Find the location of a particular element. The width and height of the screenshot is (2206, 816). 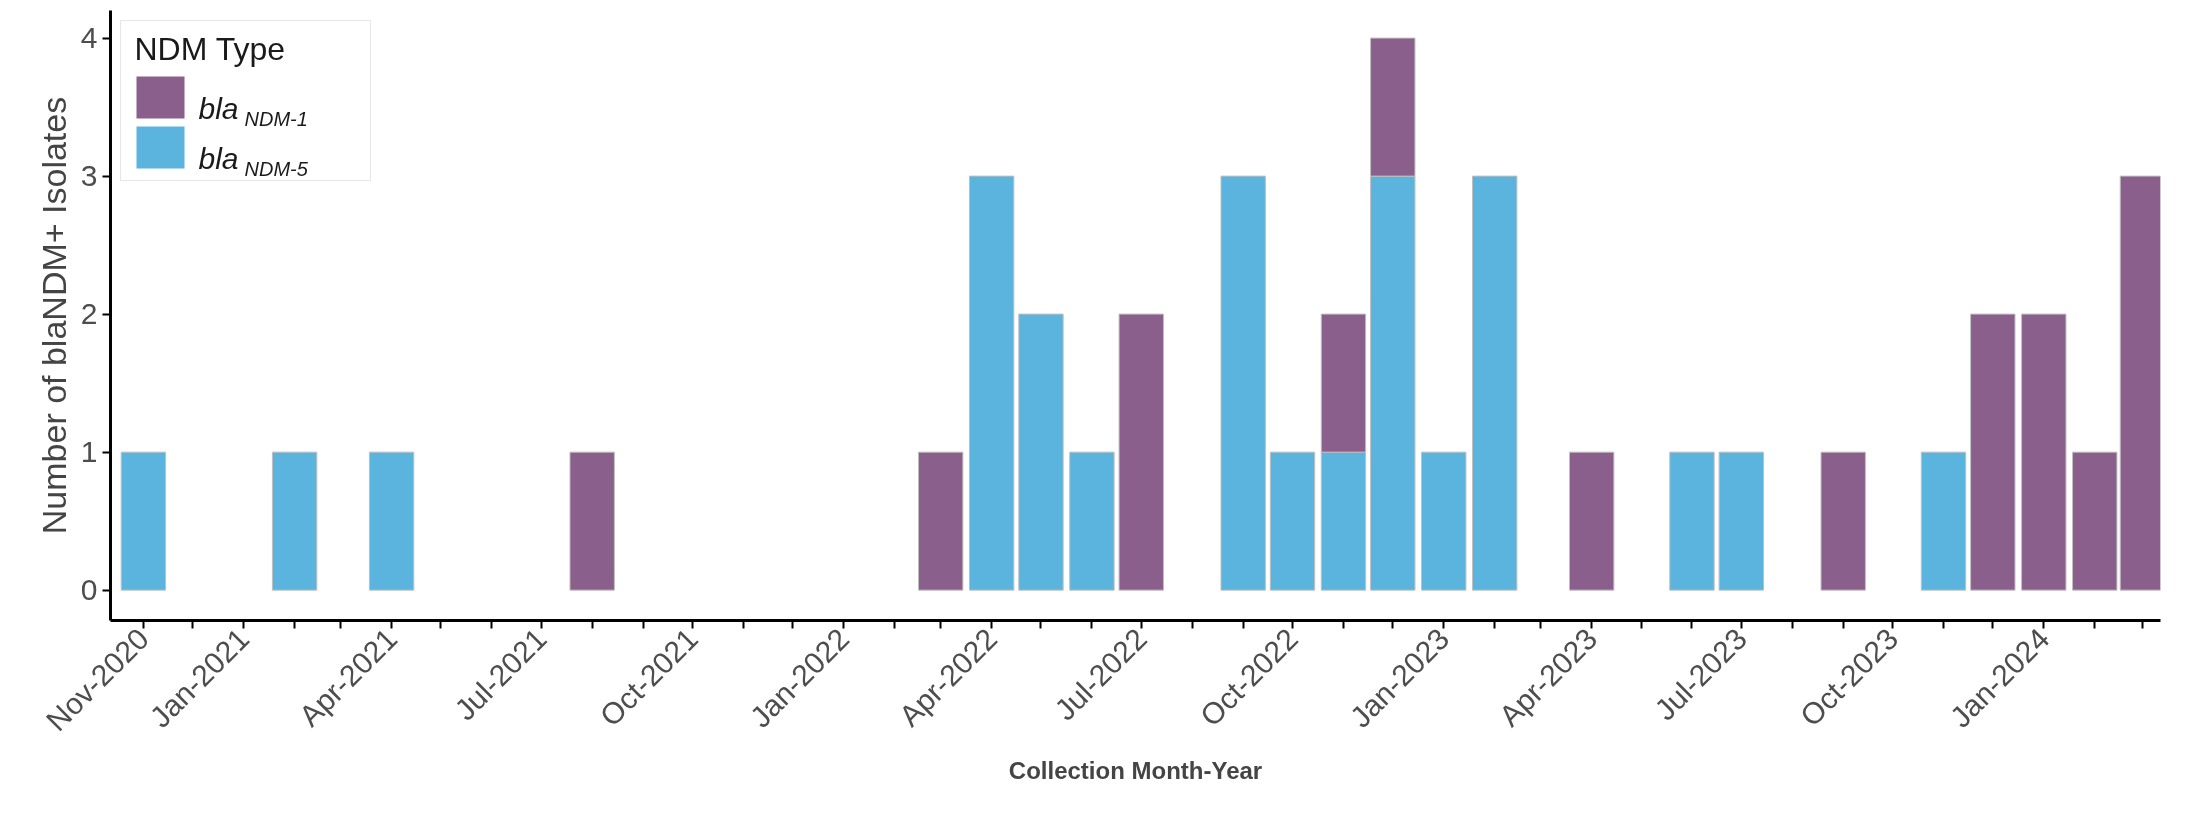

x-axis-title: Collection Month-Year is located at coordinates (1135, 770).